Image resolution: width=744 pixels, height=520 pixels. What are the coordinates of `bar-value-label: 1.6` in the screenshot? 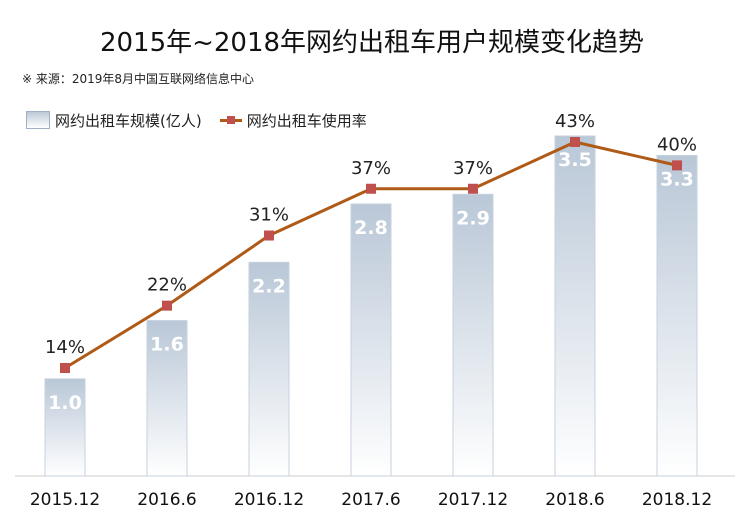 It's located at (167, 345).